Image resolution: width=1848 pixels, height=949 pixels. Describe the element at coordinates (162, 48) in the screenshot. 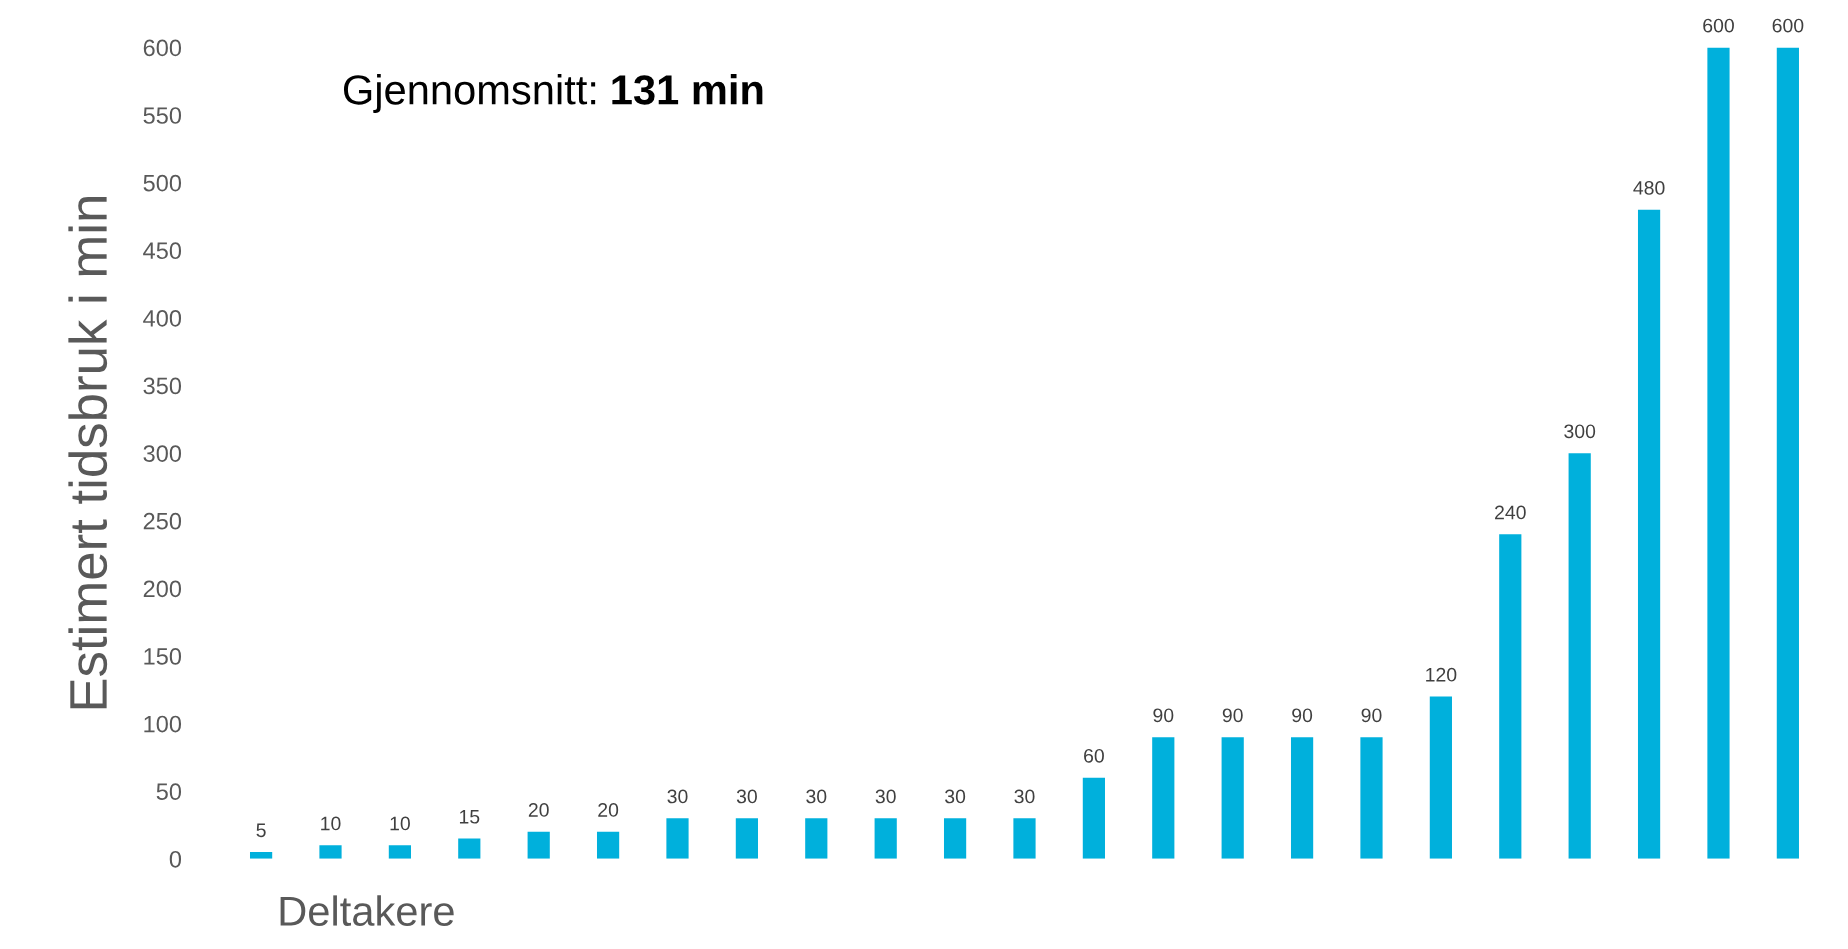

I see `y-tick-label: 600` at that location.